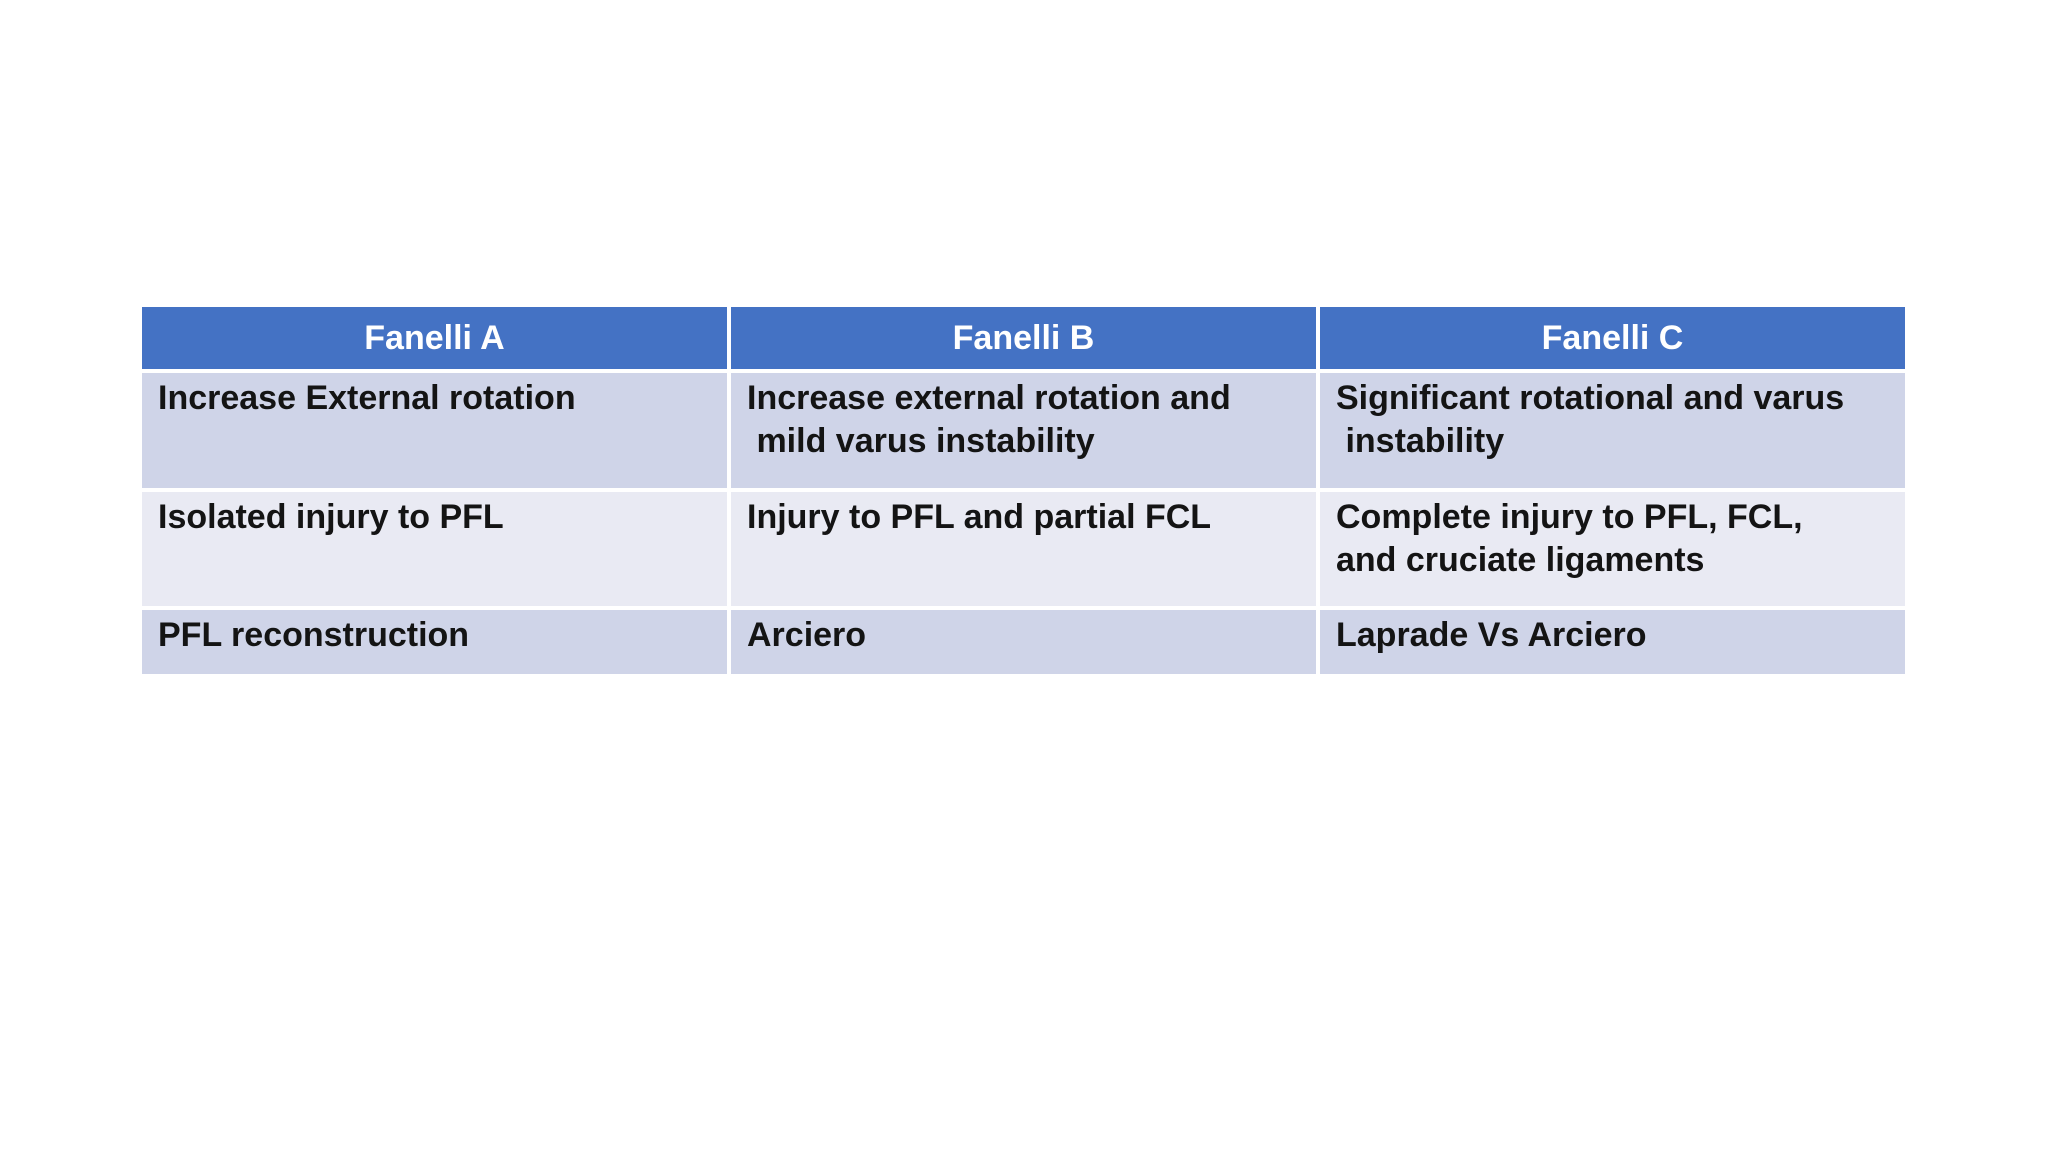 Image resolution: width=2048 pixels, height=1152 pixels. I want to click on table-cell-injury-a: Isolated injury to PFL, so click(434, 549).